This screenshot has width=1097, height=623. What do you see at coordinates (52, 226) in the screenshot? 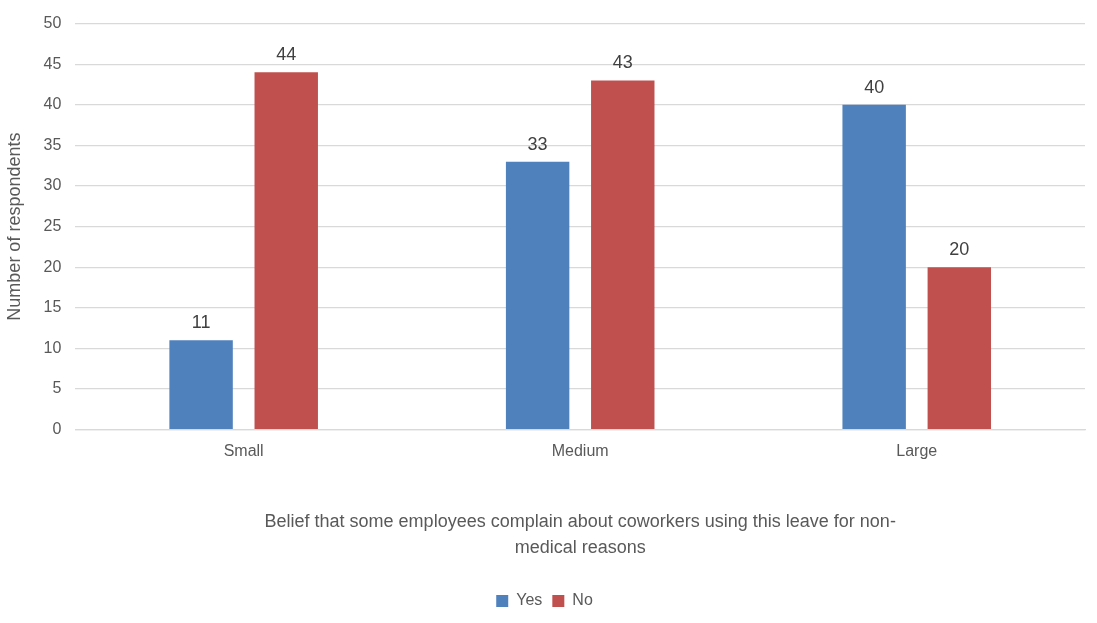
I see `y-tick-label: 25` at bounding box center [52, 226].